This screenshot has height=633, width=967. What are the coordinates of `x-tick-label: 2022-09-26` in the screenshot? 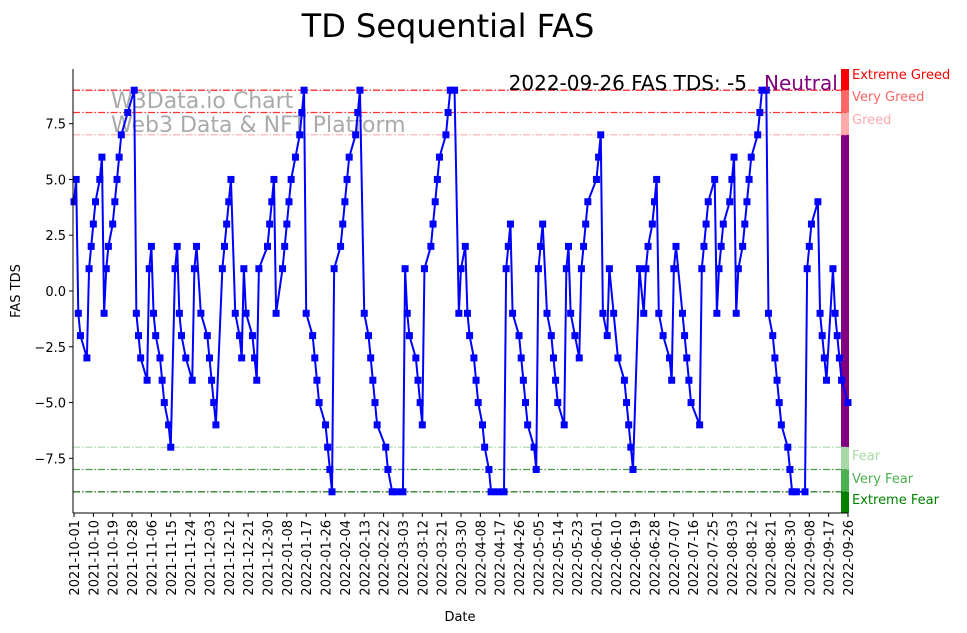 It's located at (849, 558).